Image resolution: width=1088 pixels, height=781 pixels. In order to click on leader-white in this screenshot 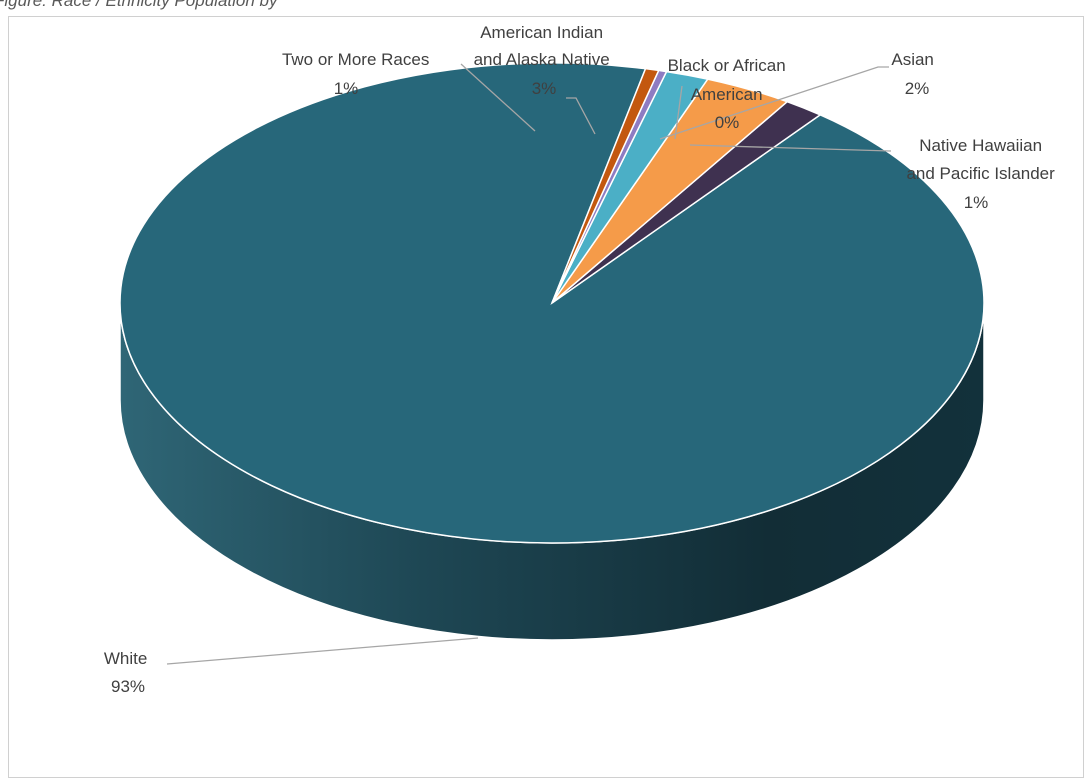, I will do `click(322, 651)`.